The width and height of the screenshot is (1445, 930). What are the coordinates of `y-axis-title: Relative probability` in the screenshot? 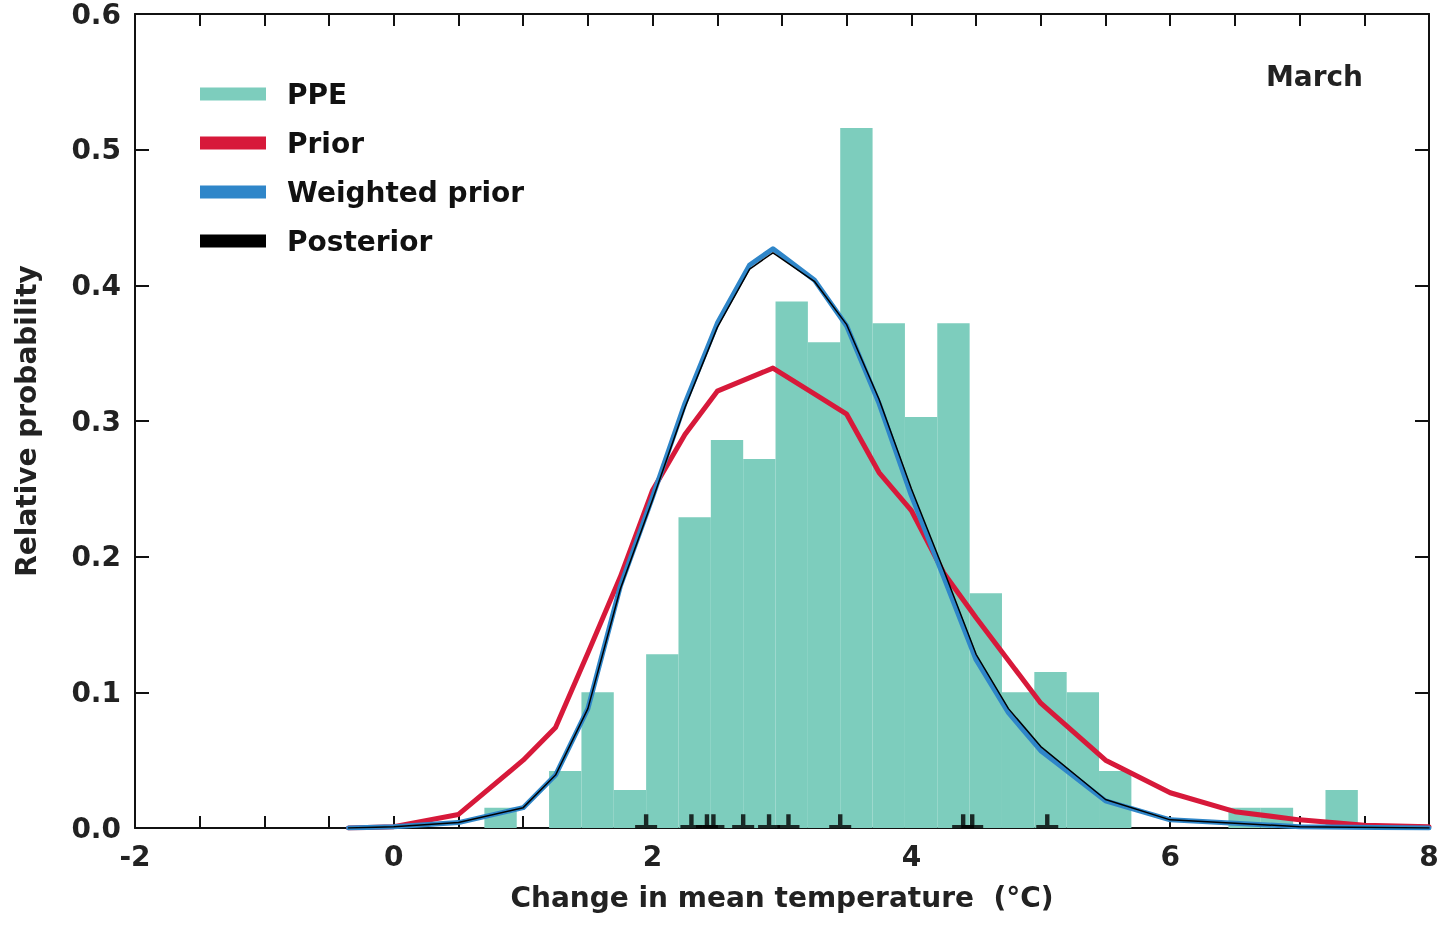 It's located at (26, 421).